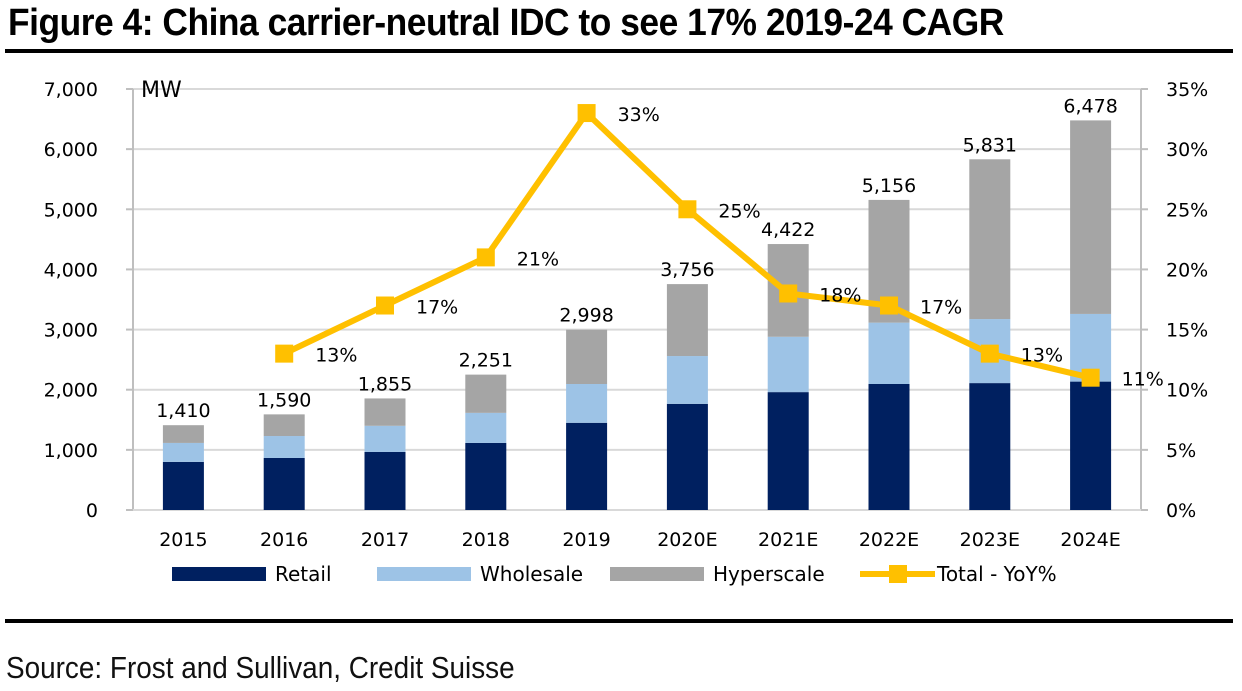 The image size is (1242, 691). Describe the element at coordinates (538, 259) in the screenshot. I see `yoy-label: 21%` at that location.